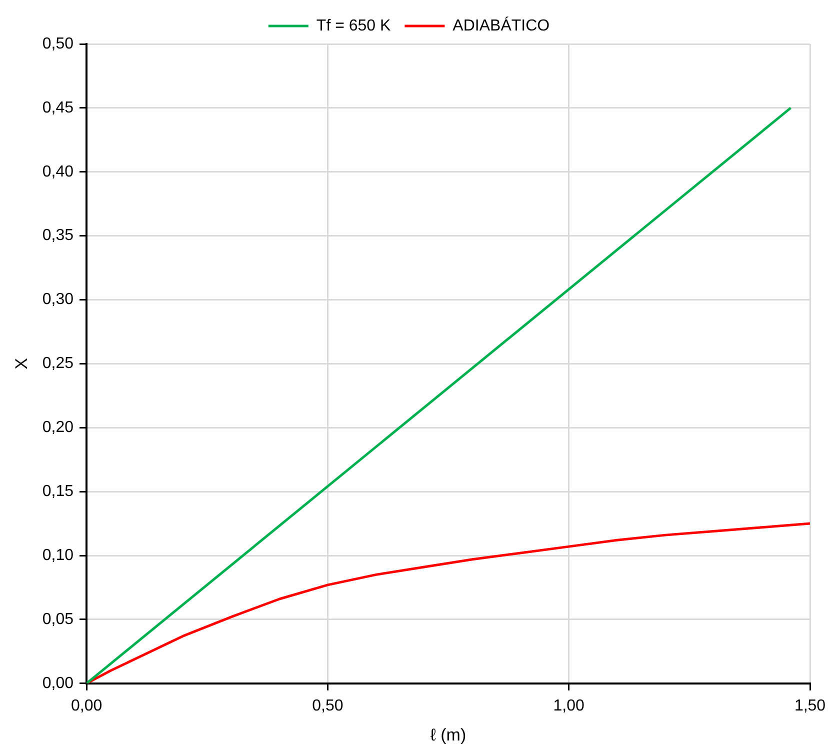 The image size is (834, 754). Describe the element at coordinates (86, 705) in the screenshot. I see `x-tick-label: 0,00` at that location.